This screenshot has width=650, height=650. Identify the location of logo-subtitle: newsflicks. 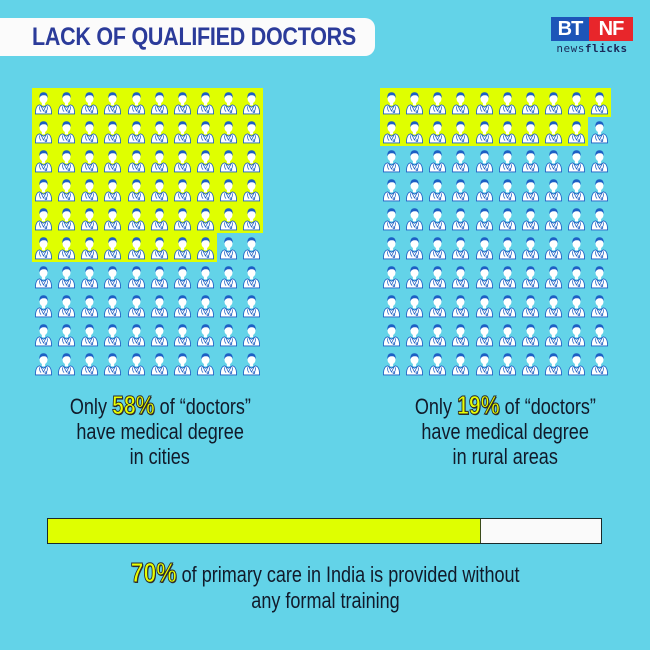
(592, 48).